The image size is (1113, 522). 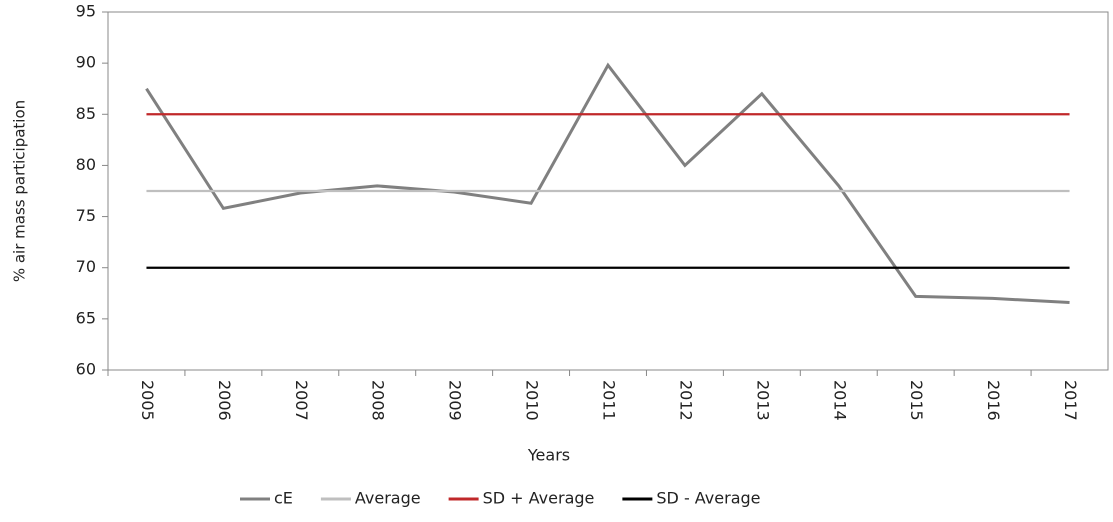 I want to click on y-axis-label: % air mass participation, so click(x=20, y=191).